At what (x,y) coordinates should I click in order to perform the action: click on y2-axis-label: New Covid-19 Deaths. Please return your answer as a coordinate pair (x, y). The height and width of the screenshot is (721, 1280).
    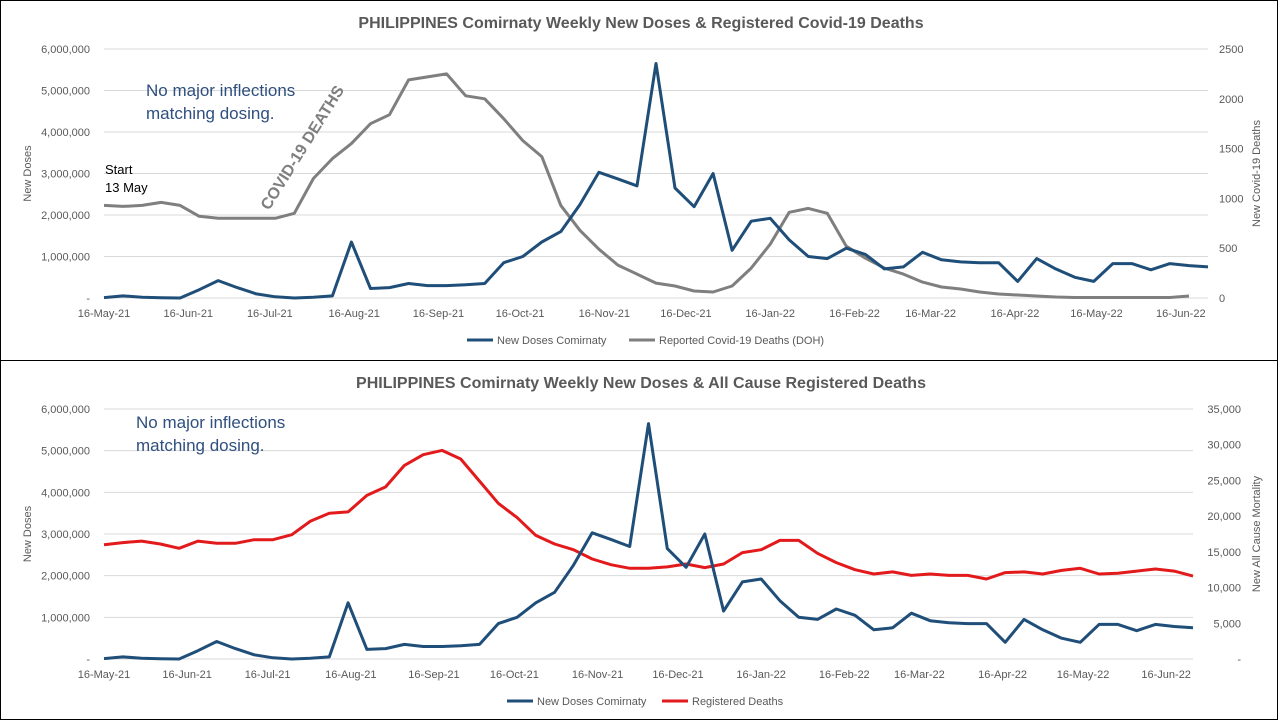
    Looking at the image, I should click on (1257, 173).